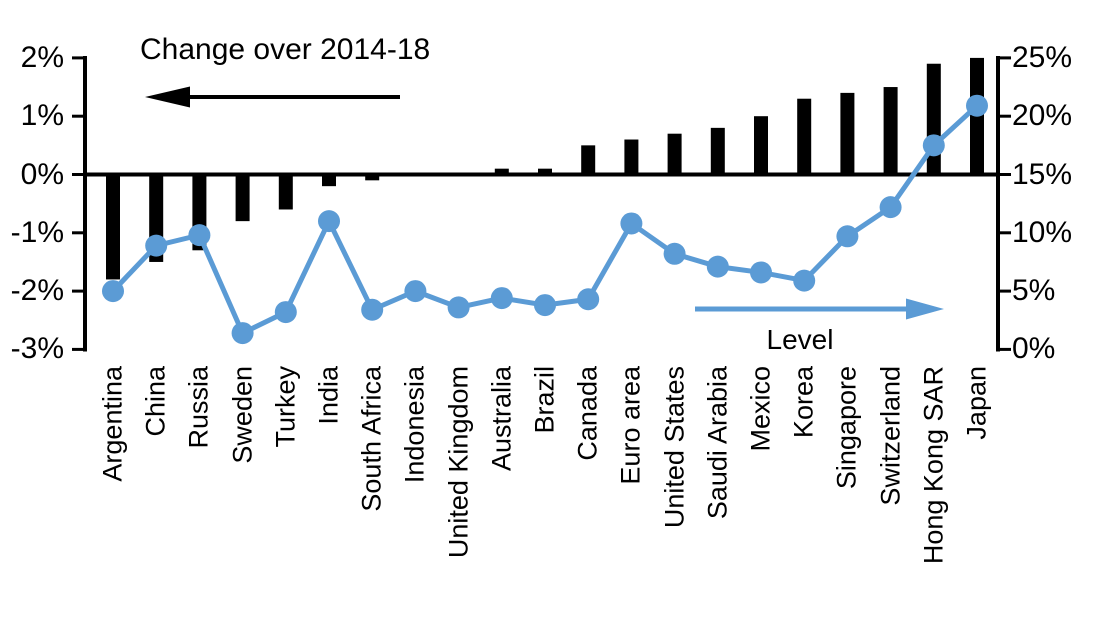 The width and height of the screenshot is (1102, 619). What do you see at coordinates (37, 291) in the screenshot?
I see `y-axis-left-tick-label: -2%` at bounding box center [37, 291].